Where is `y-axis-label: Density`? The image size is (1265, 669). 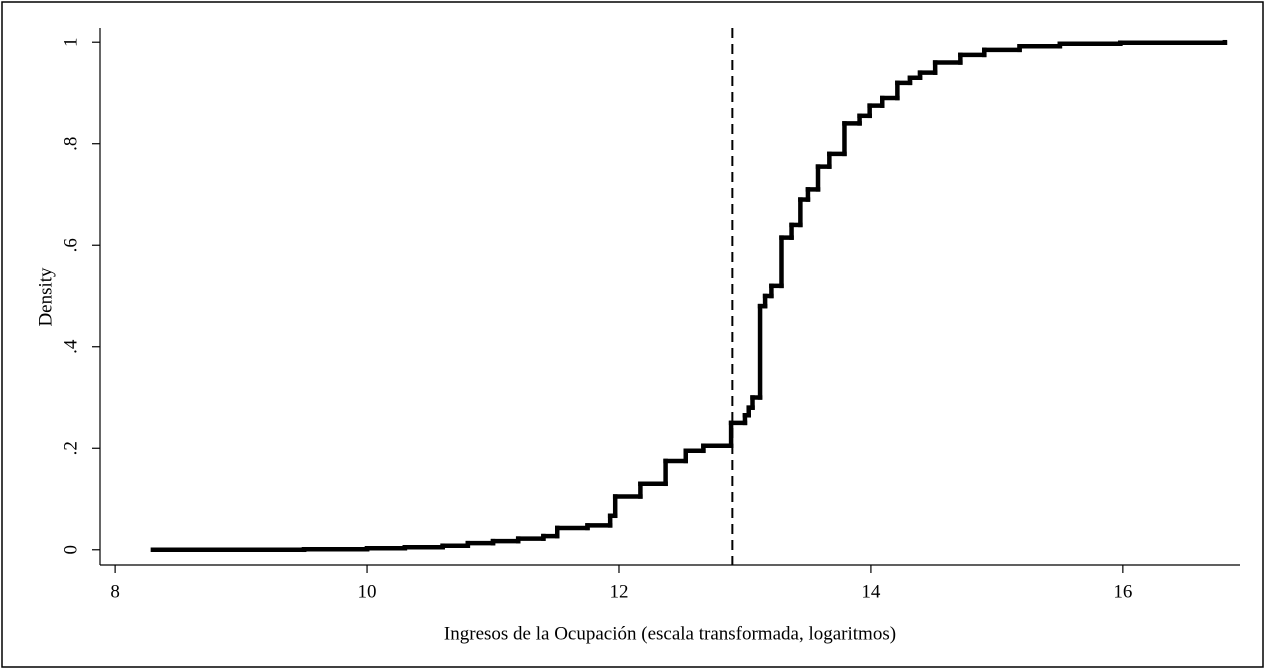 y-axis-label: Density is located at coordinates (45, 297).